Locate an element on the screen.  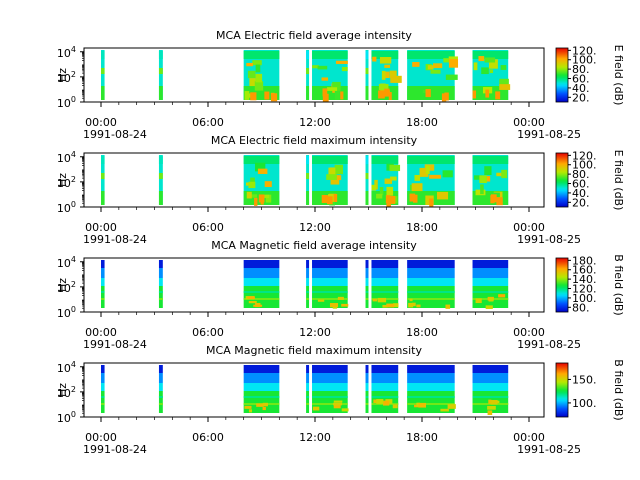
colorbar-tick-label: 100. is located at coordinates (584, 165).